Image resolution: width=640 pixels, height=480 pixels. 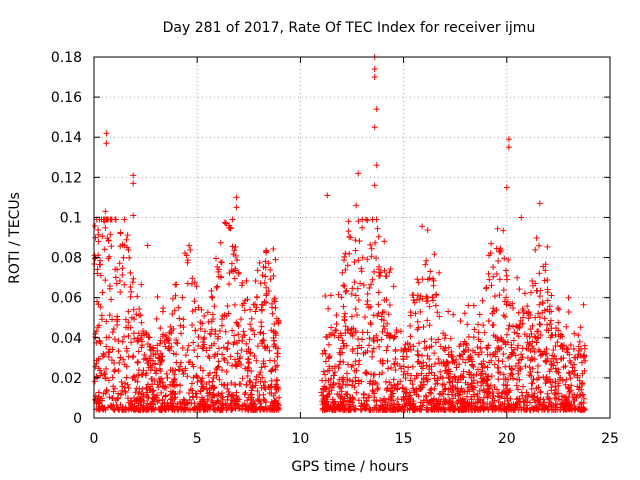 I want to click on y-tick-label: 0.08, so click(x=66, y=259).